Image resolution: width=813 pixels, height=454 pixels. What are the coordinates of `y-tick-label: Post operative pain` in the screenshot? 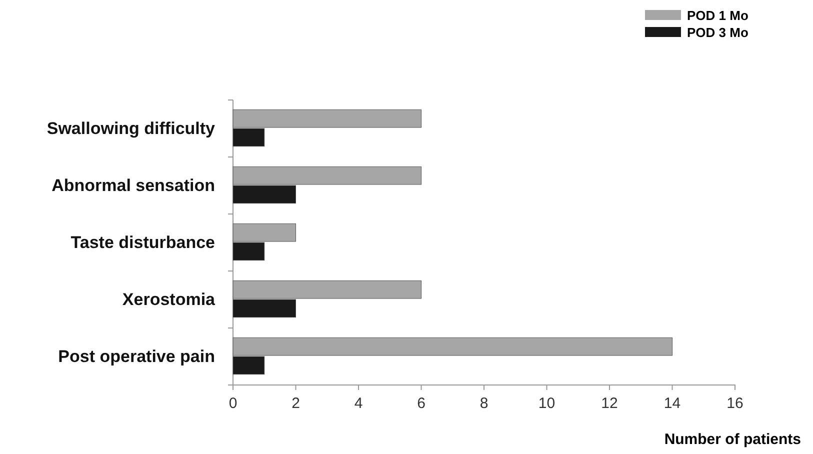 It's located at (136, 356).